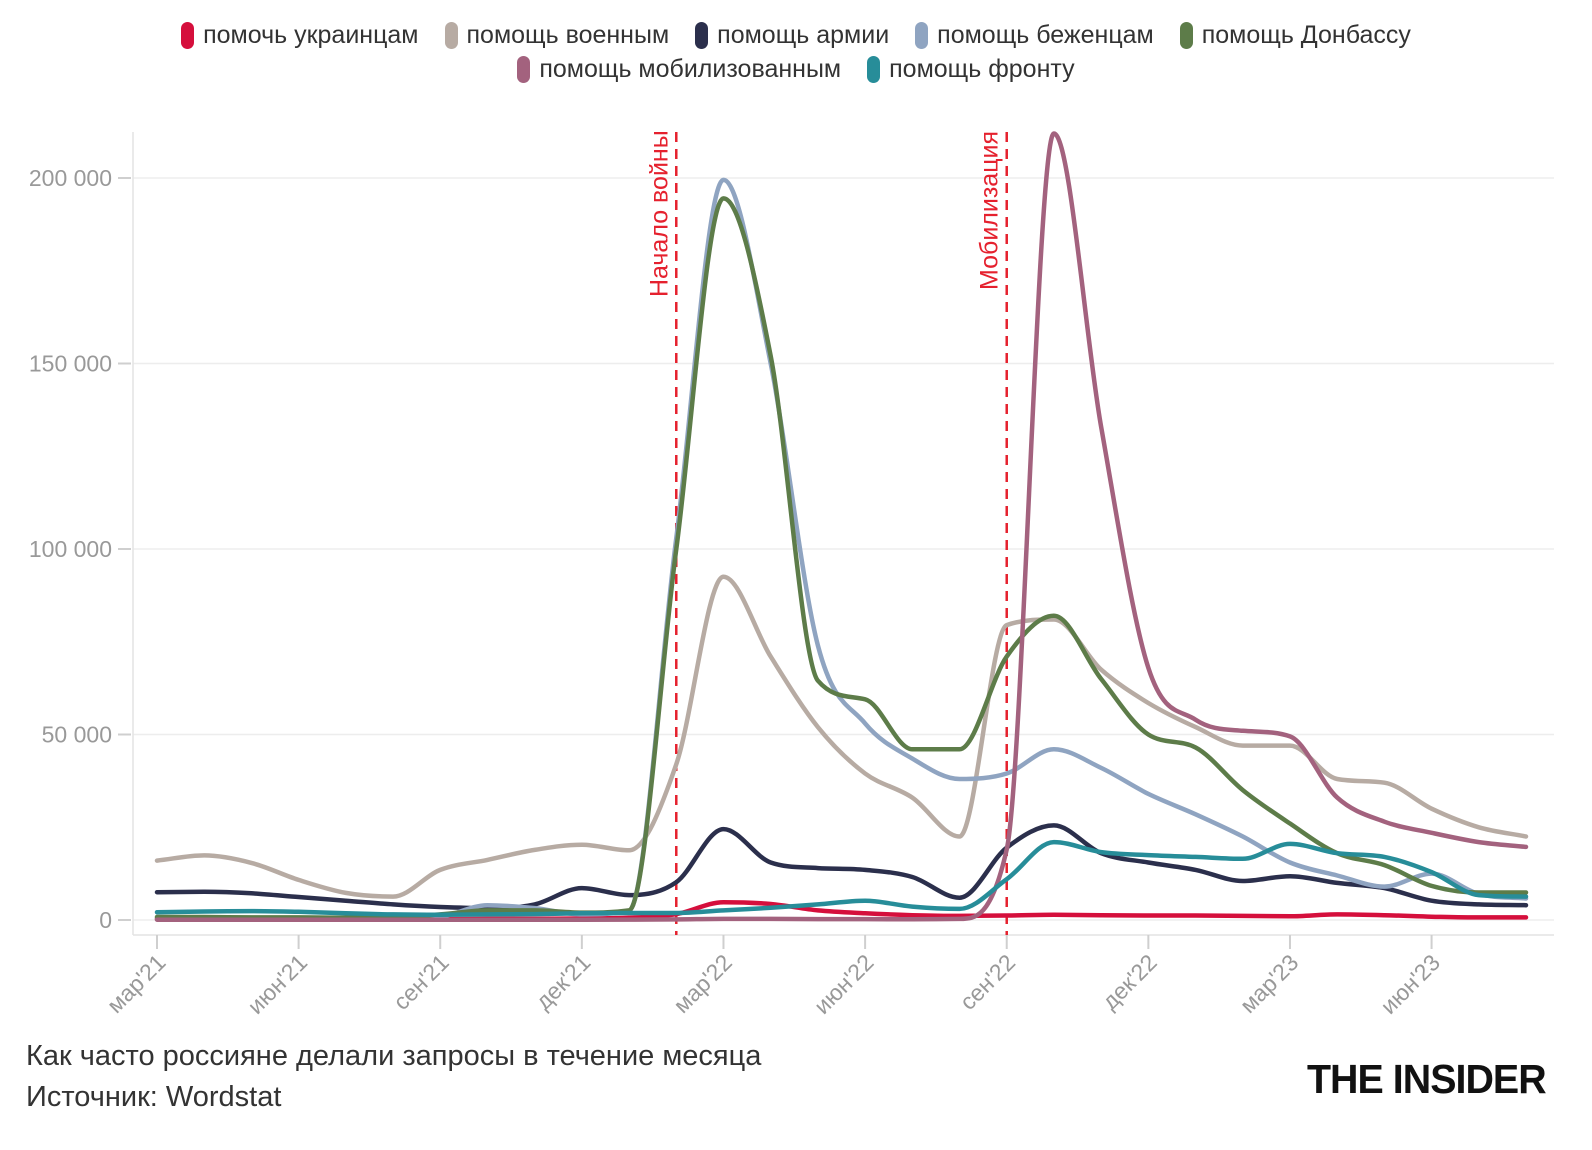 The height and width of the screenshot is (1150, 1592). I want to click on x-axis-tick-label: июн'21, so click(277, 984).